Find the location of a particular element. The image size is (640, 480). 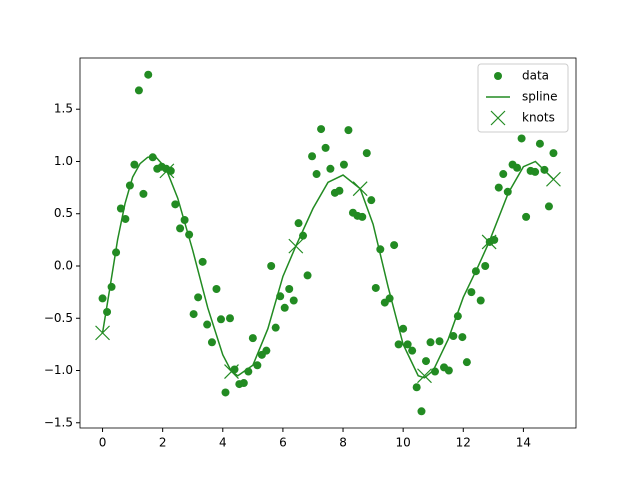

legend-label: data is located at coordinates (535, 76).